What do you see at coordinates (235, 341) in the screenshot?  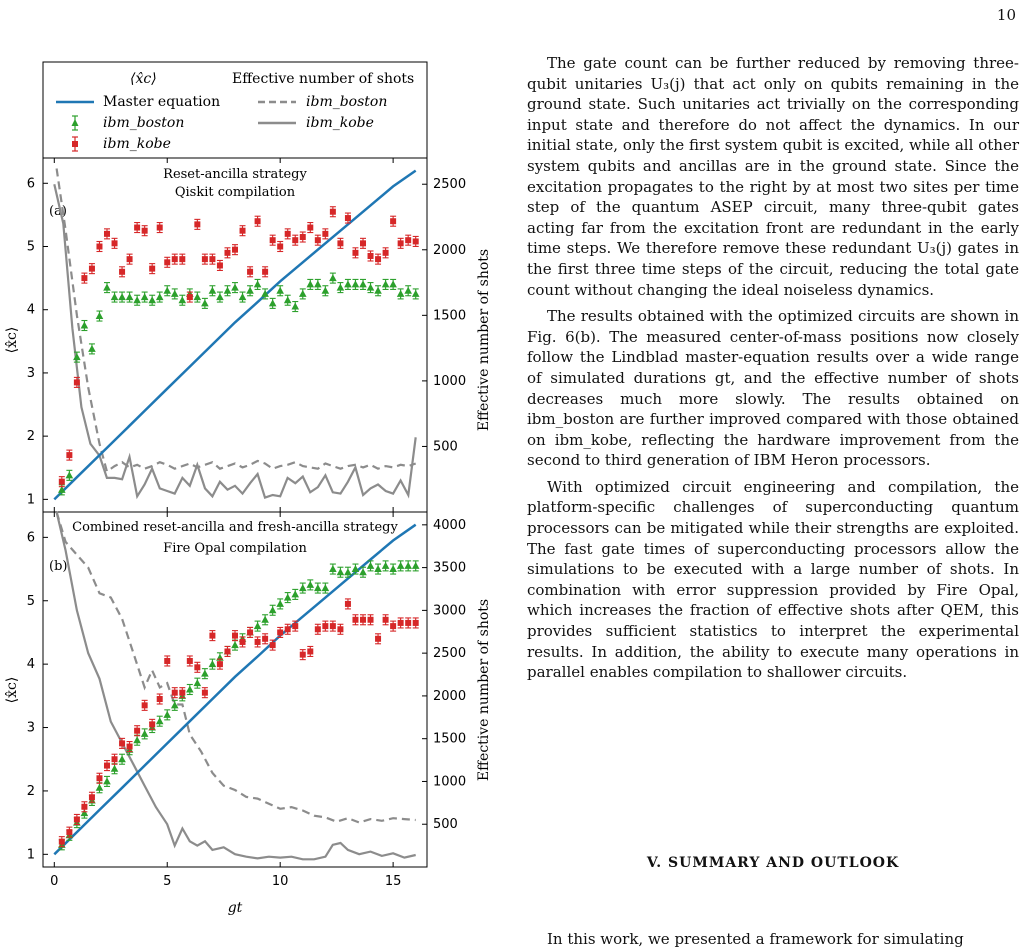 I see `series-line-shots-ibm-kobe` at bounding box center [235, 341].